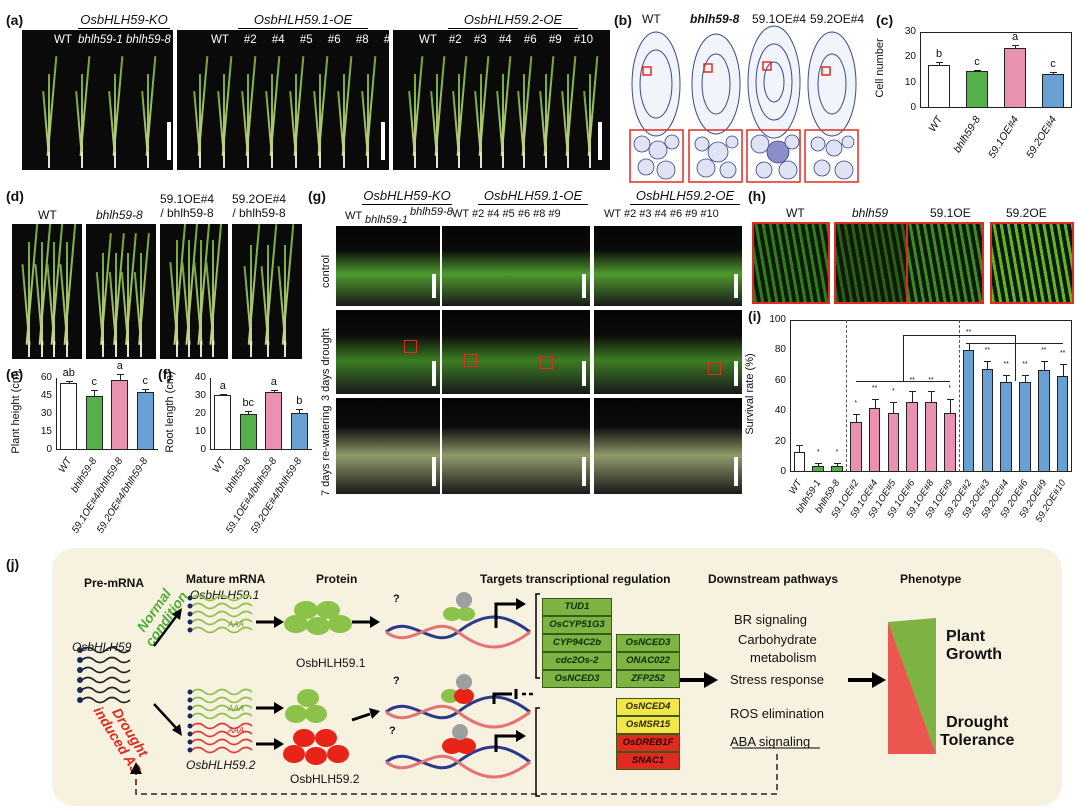  What do you see at coordinates (770, 741) in the screenshot?
I see `pathway: ABA signaling` at bounding box center [770, 741].